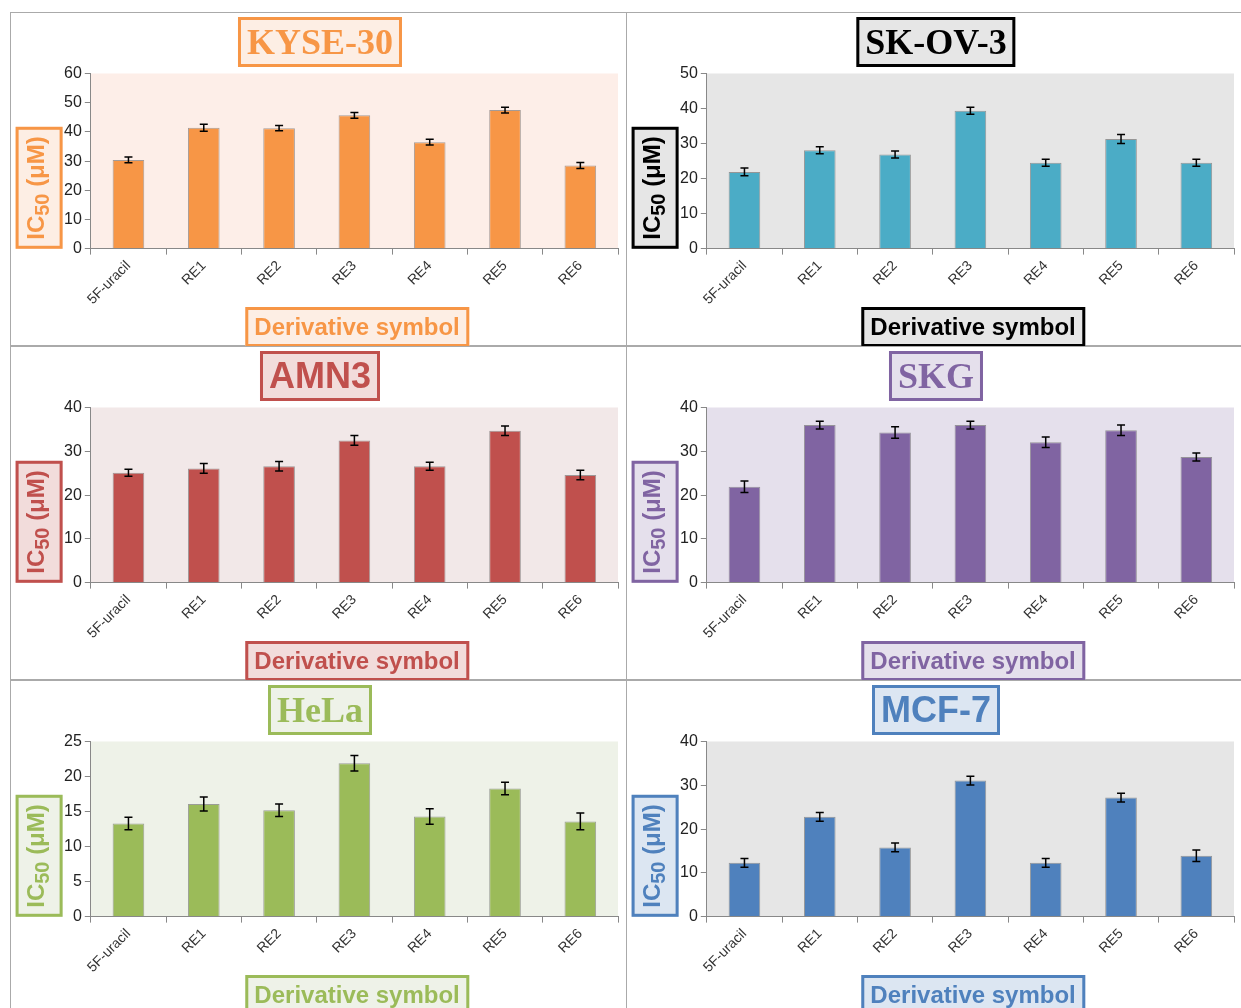 The width and height of the screenshot is (1241, 1008). Describe the element at coordinates (73, 73) in the screenshot. I see `y-tick-label: 60` at that location.